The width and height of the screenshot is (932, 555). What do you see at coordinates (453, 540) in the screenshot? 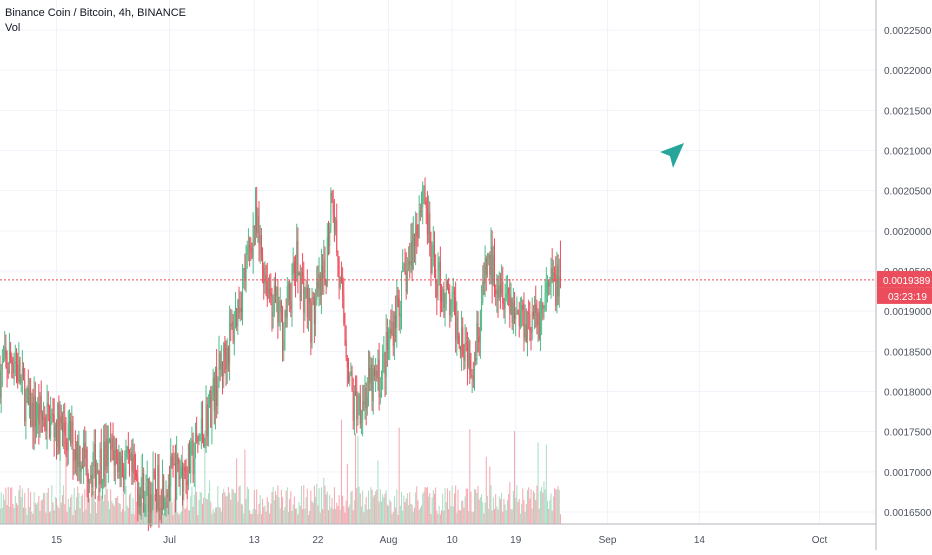
I see `time-tick-label: 10` at bounding box center [453, 540].